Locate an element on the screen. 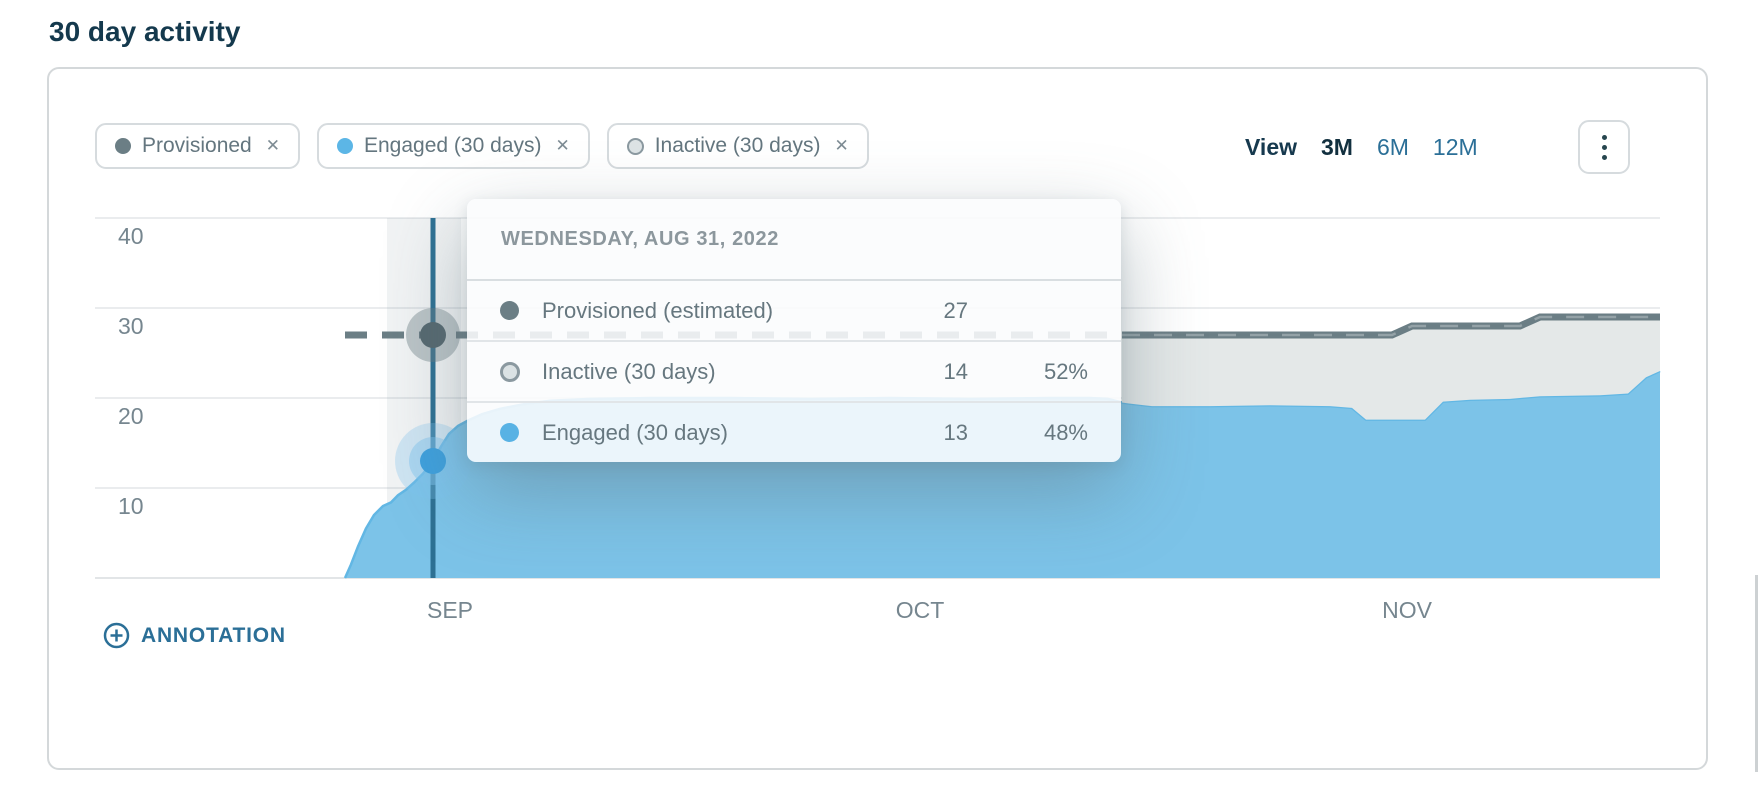  tooltip-row-provisioned: Provisioned (estimated) 27 is located at coordinates (794, 311).